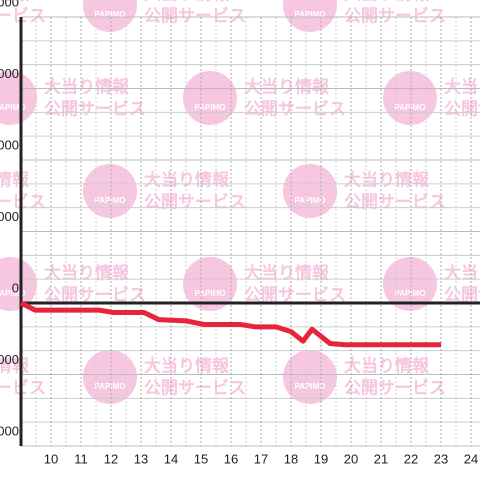 The width and height of the screenshot is (480, 480). What do you see at coordinates (9, 359) in the screenshot?
I see `y-tick-label: -3,000` at bounding box center [9, 359].